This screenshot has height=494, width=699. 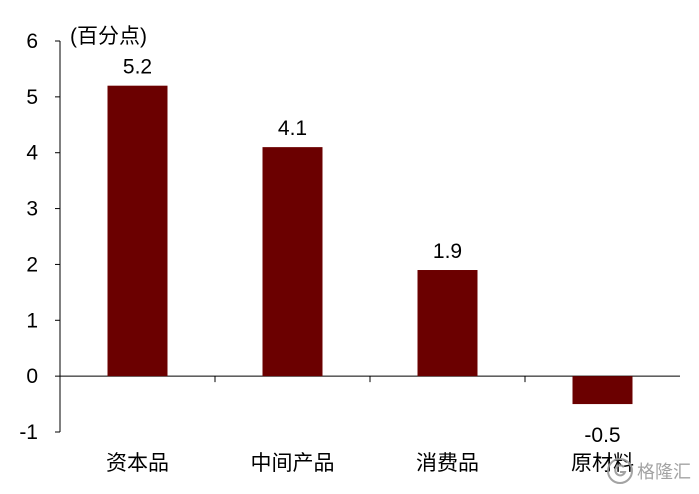 What do you see at coordinates (293, 463) in the screenshot?
I see `x-category-label: 中间产品` at bounding box center [293, 463].